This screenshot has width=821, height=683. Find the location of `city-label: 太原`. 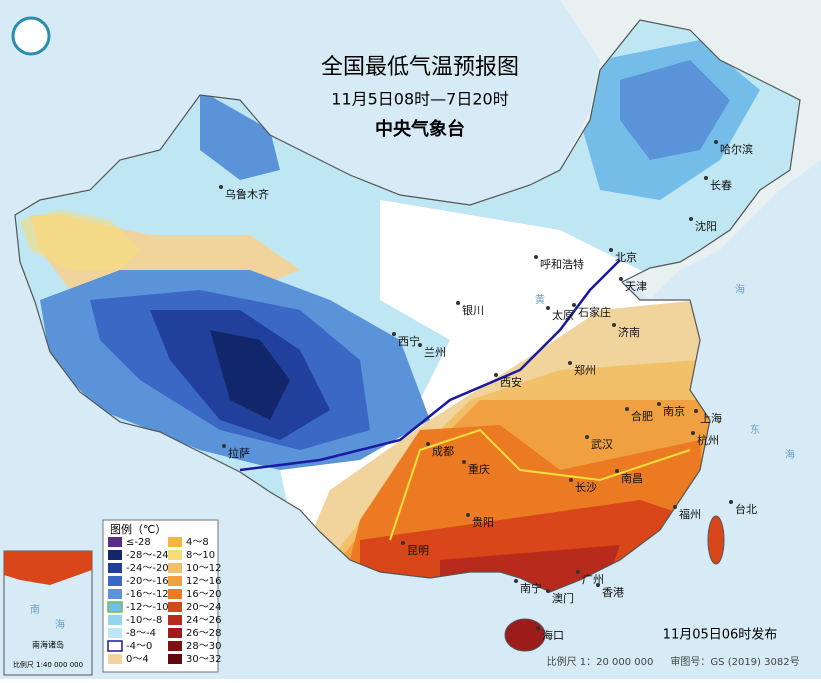

city-label: 太原 is located at coordinates (563, 315).